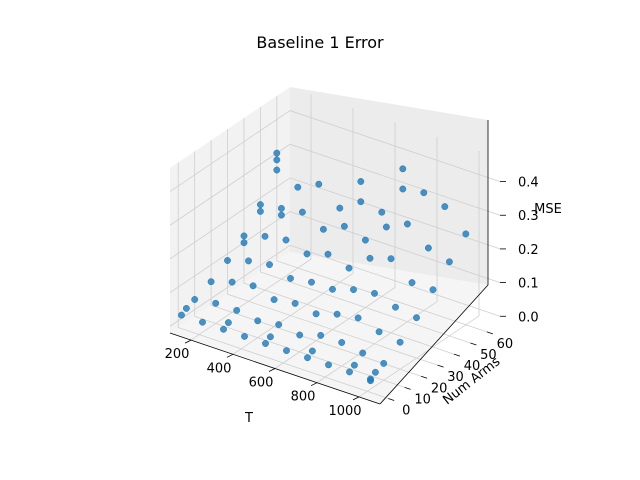 This screenshot has height=480, width=640. I want to click on z-axis-label: MSE, so click(548, 209).